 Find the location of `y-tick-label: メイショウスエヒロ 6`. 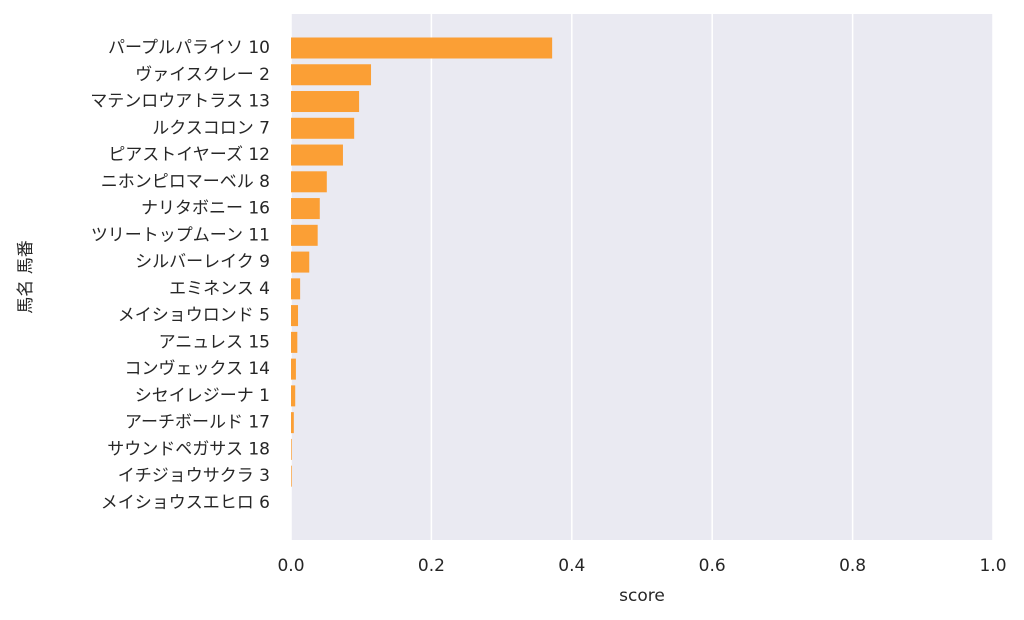

y-tick-label: メイショウスエヒロ 6 is located at coordinates (185, 503).